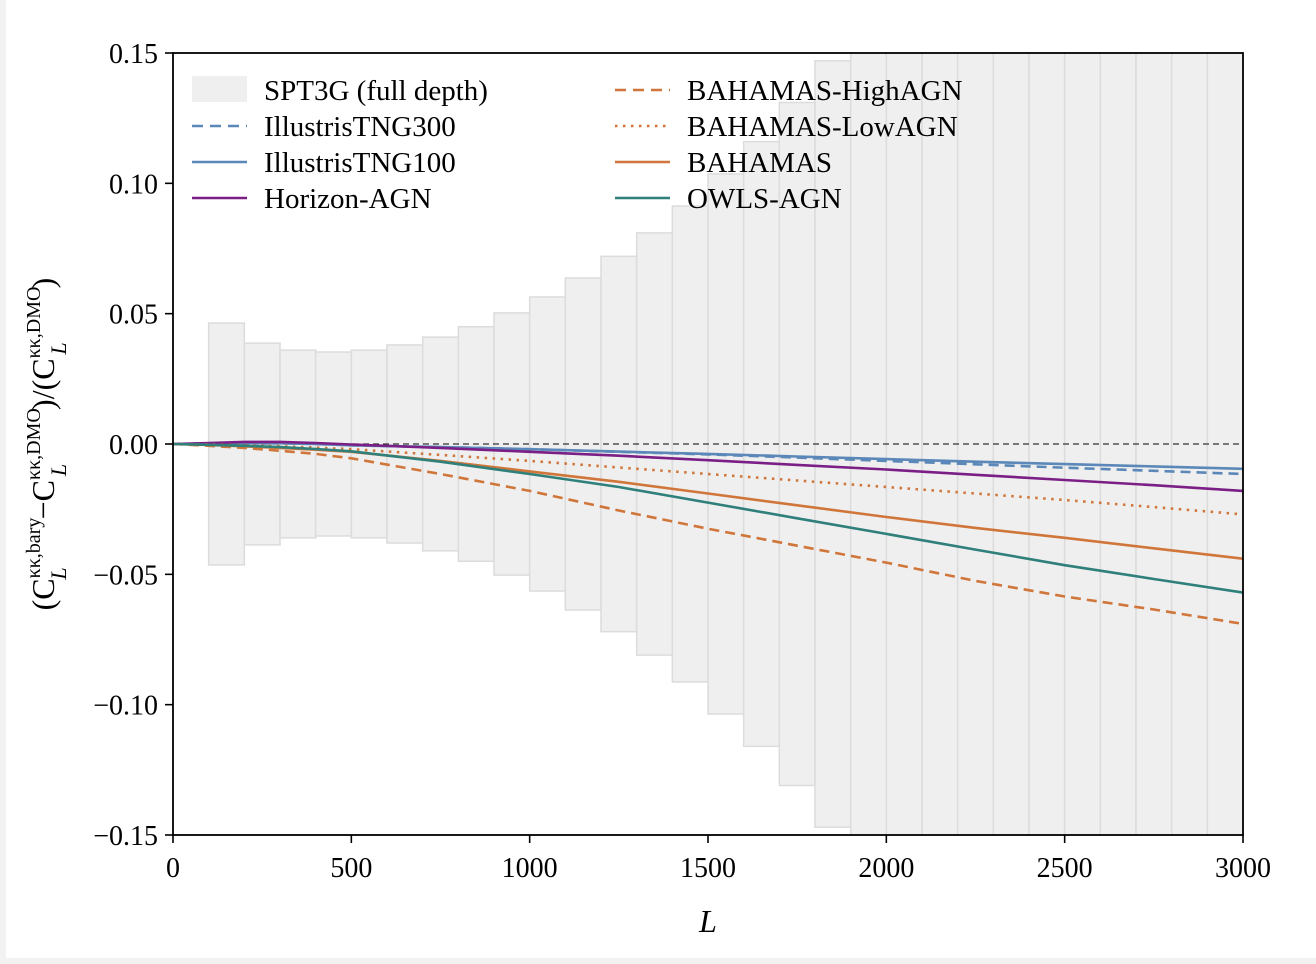  Describe the element at coordinates (219, 89) in the screenshot. I see `legend-swatch` at that location.